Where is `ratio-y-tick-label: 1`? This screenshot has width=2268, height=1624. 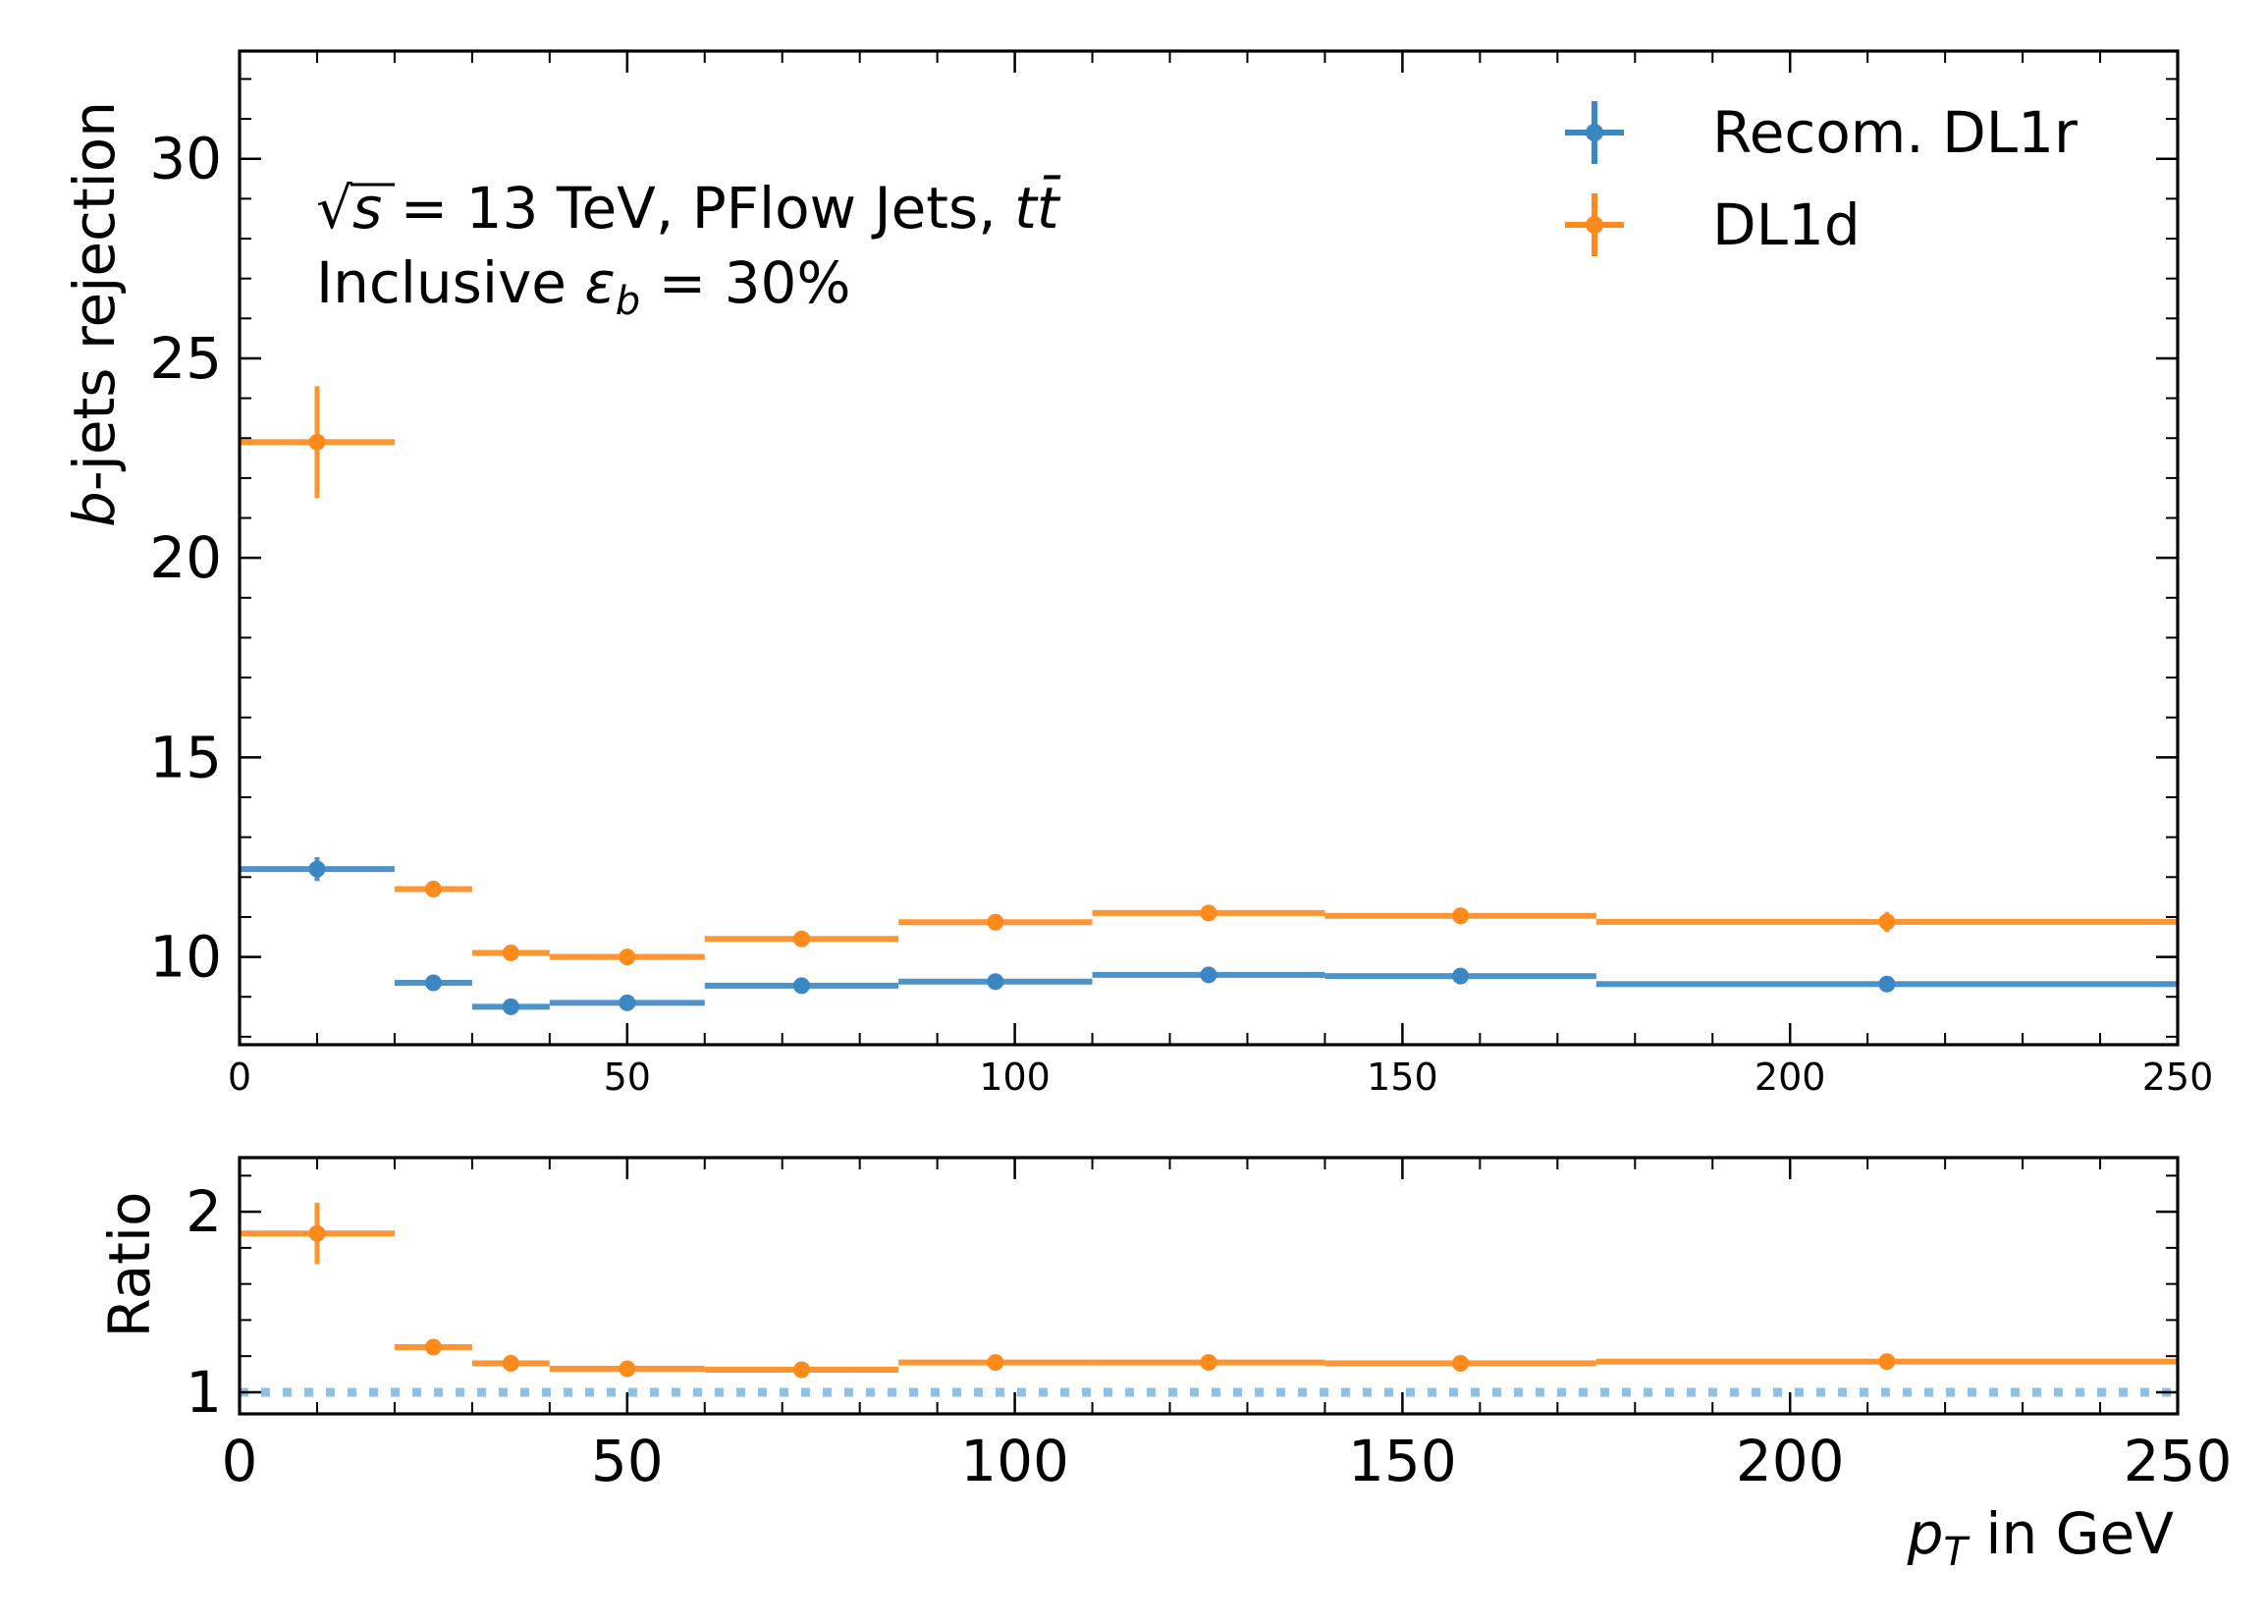 ratio-y-tick-label: 1 is located at coordinates (204, 1392).